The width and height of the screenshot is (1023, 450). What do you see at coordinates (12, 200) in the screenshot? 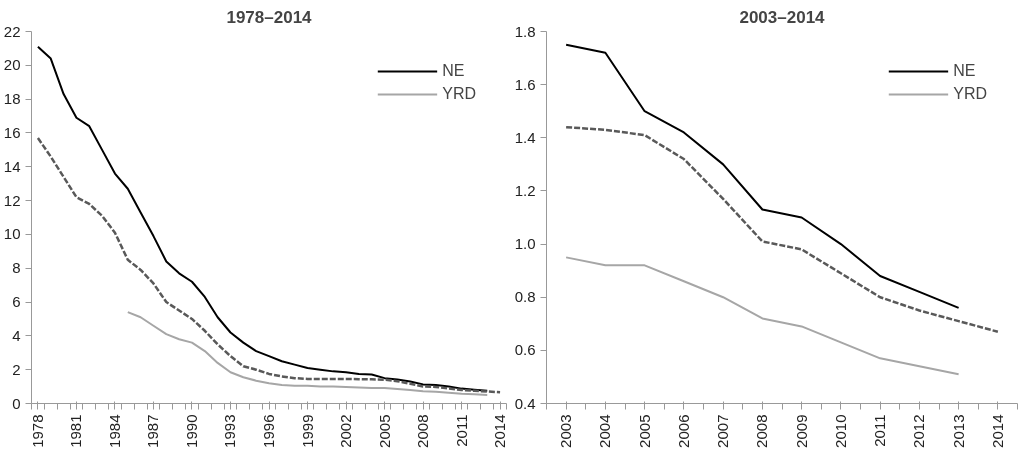
I see `y-tick-label: 12` at bounding box center [12, 200].